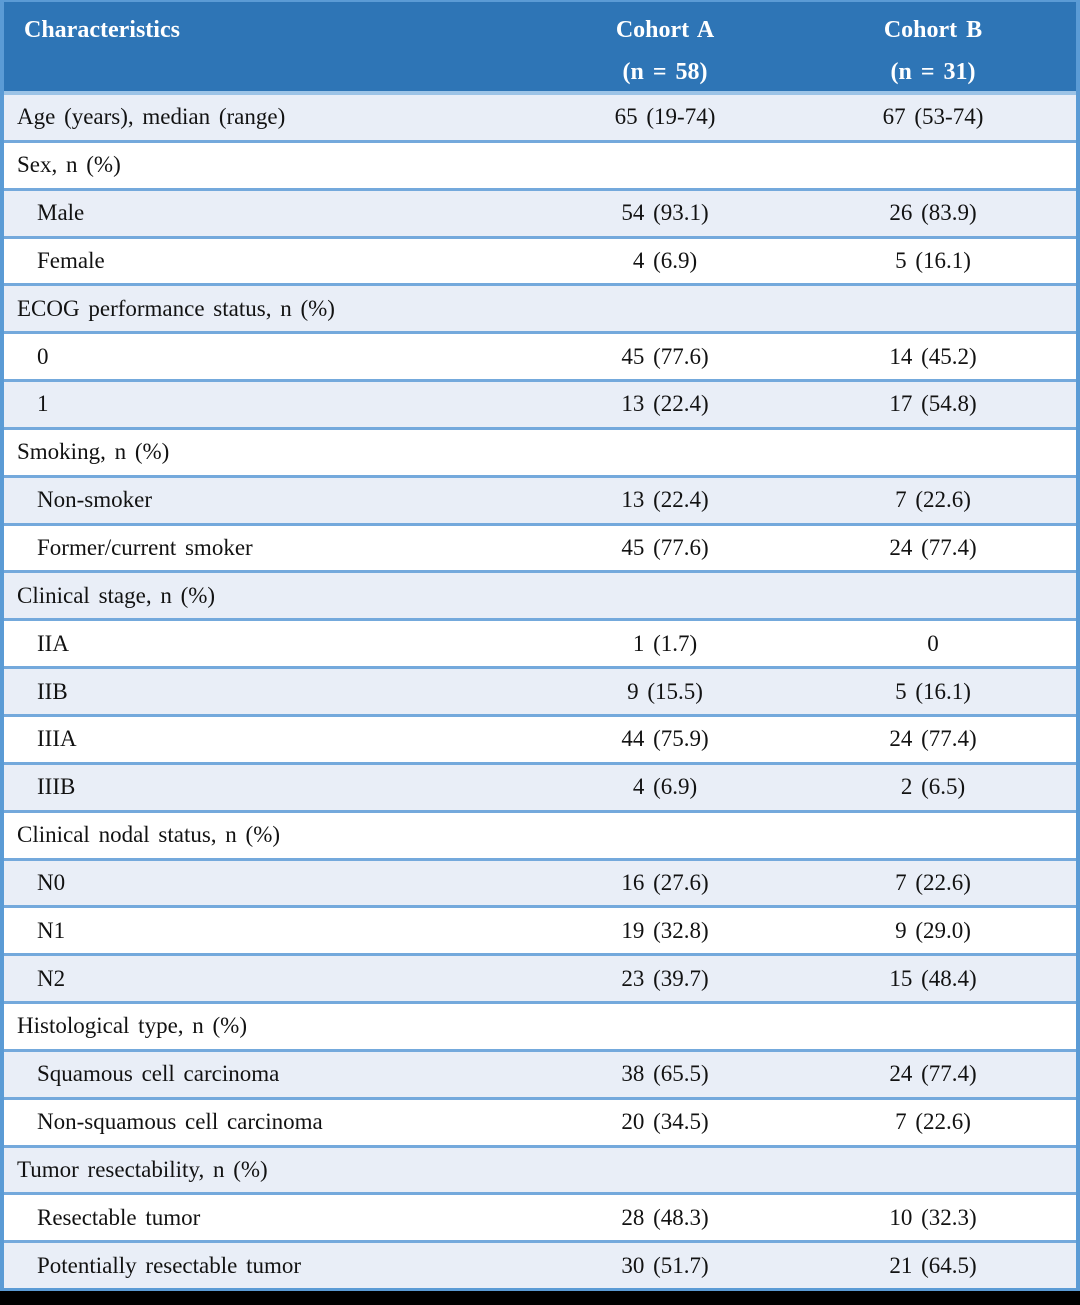 The height and width of the screenshot is (1305, 1080). I want to click on characteristic-cell: Resectable tumor, so click(119, 1217).